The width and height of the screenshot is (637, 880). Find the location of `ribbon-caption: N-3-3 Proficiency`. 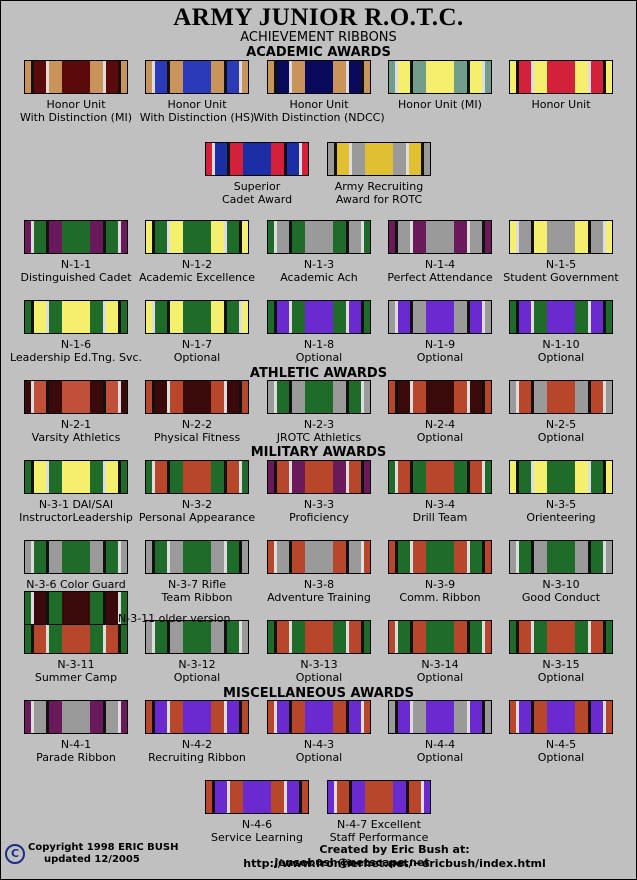

ribbon-caption: N-3-3 Proficiency is located at coordinates (319, 511).